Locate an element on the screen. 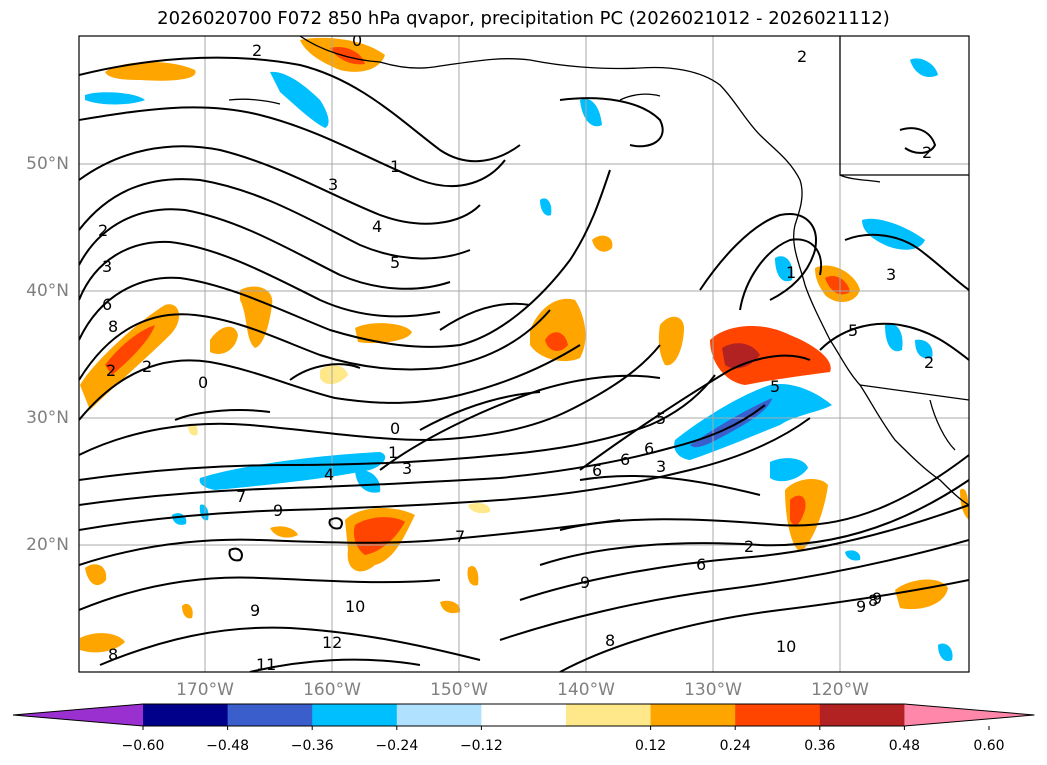 The image size is (1047, 765). colorbar-tick-label: 0.12 is located at coordinates (651, 746).